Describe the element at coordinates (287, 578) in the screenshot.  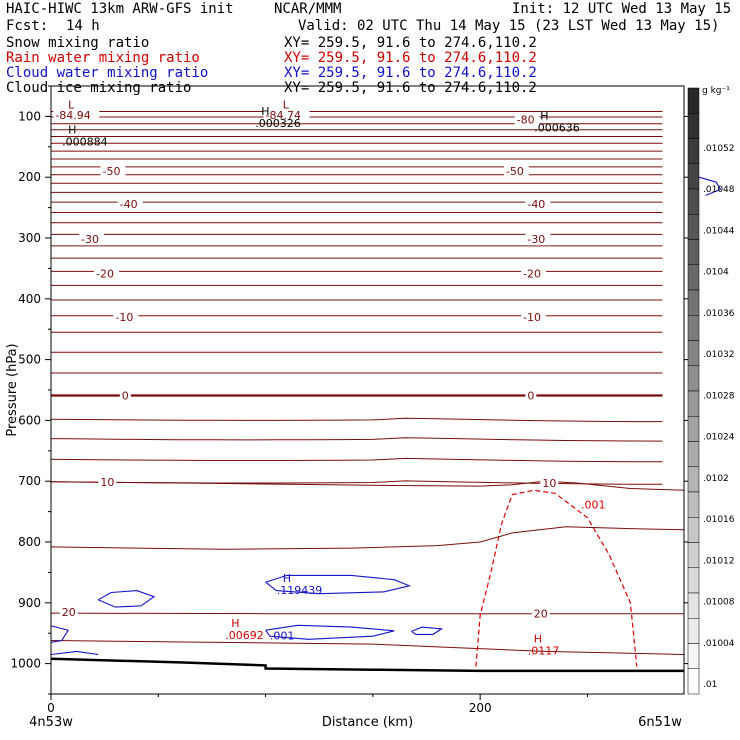
I see `extremum-H-marker-5: H` at that location.